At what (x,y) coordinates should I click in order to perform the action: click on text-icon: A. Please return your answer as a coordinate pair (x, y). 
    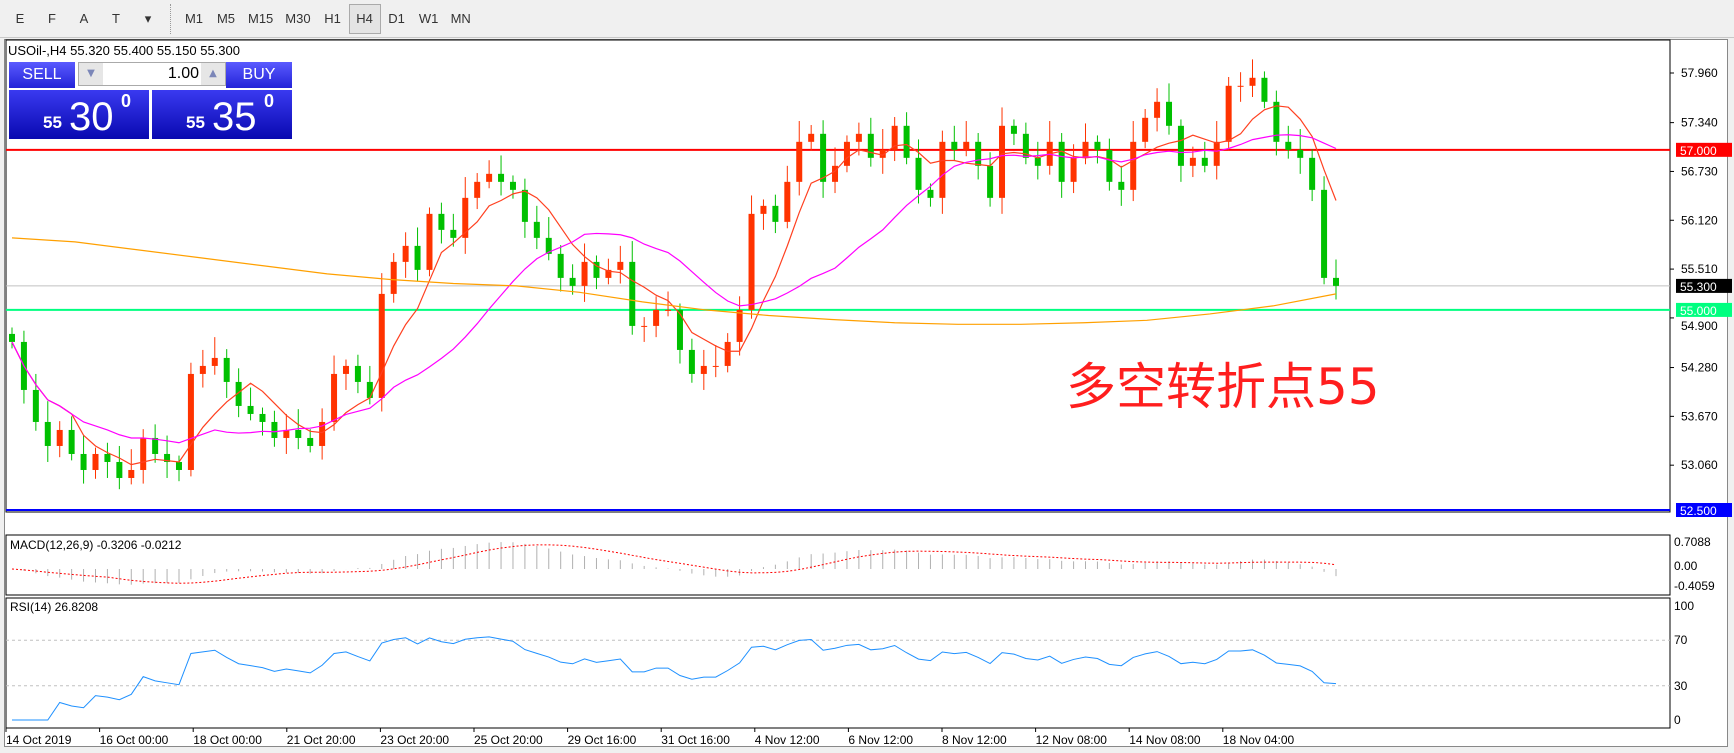
    Looking at the image, I should click on (84, 18).